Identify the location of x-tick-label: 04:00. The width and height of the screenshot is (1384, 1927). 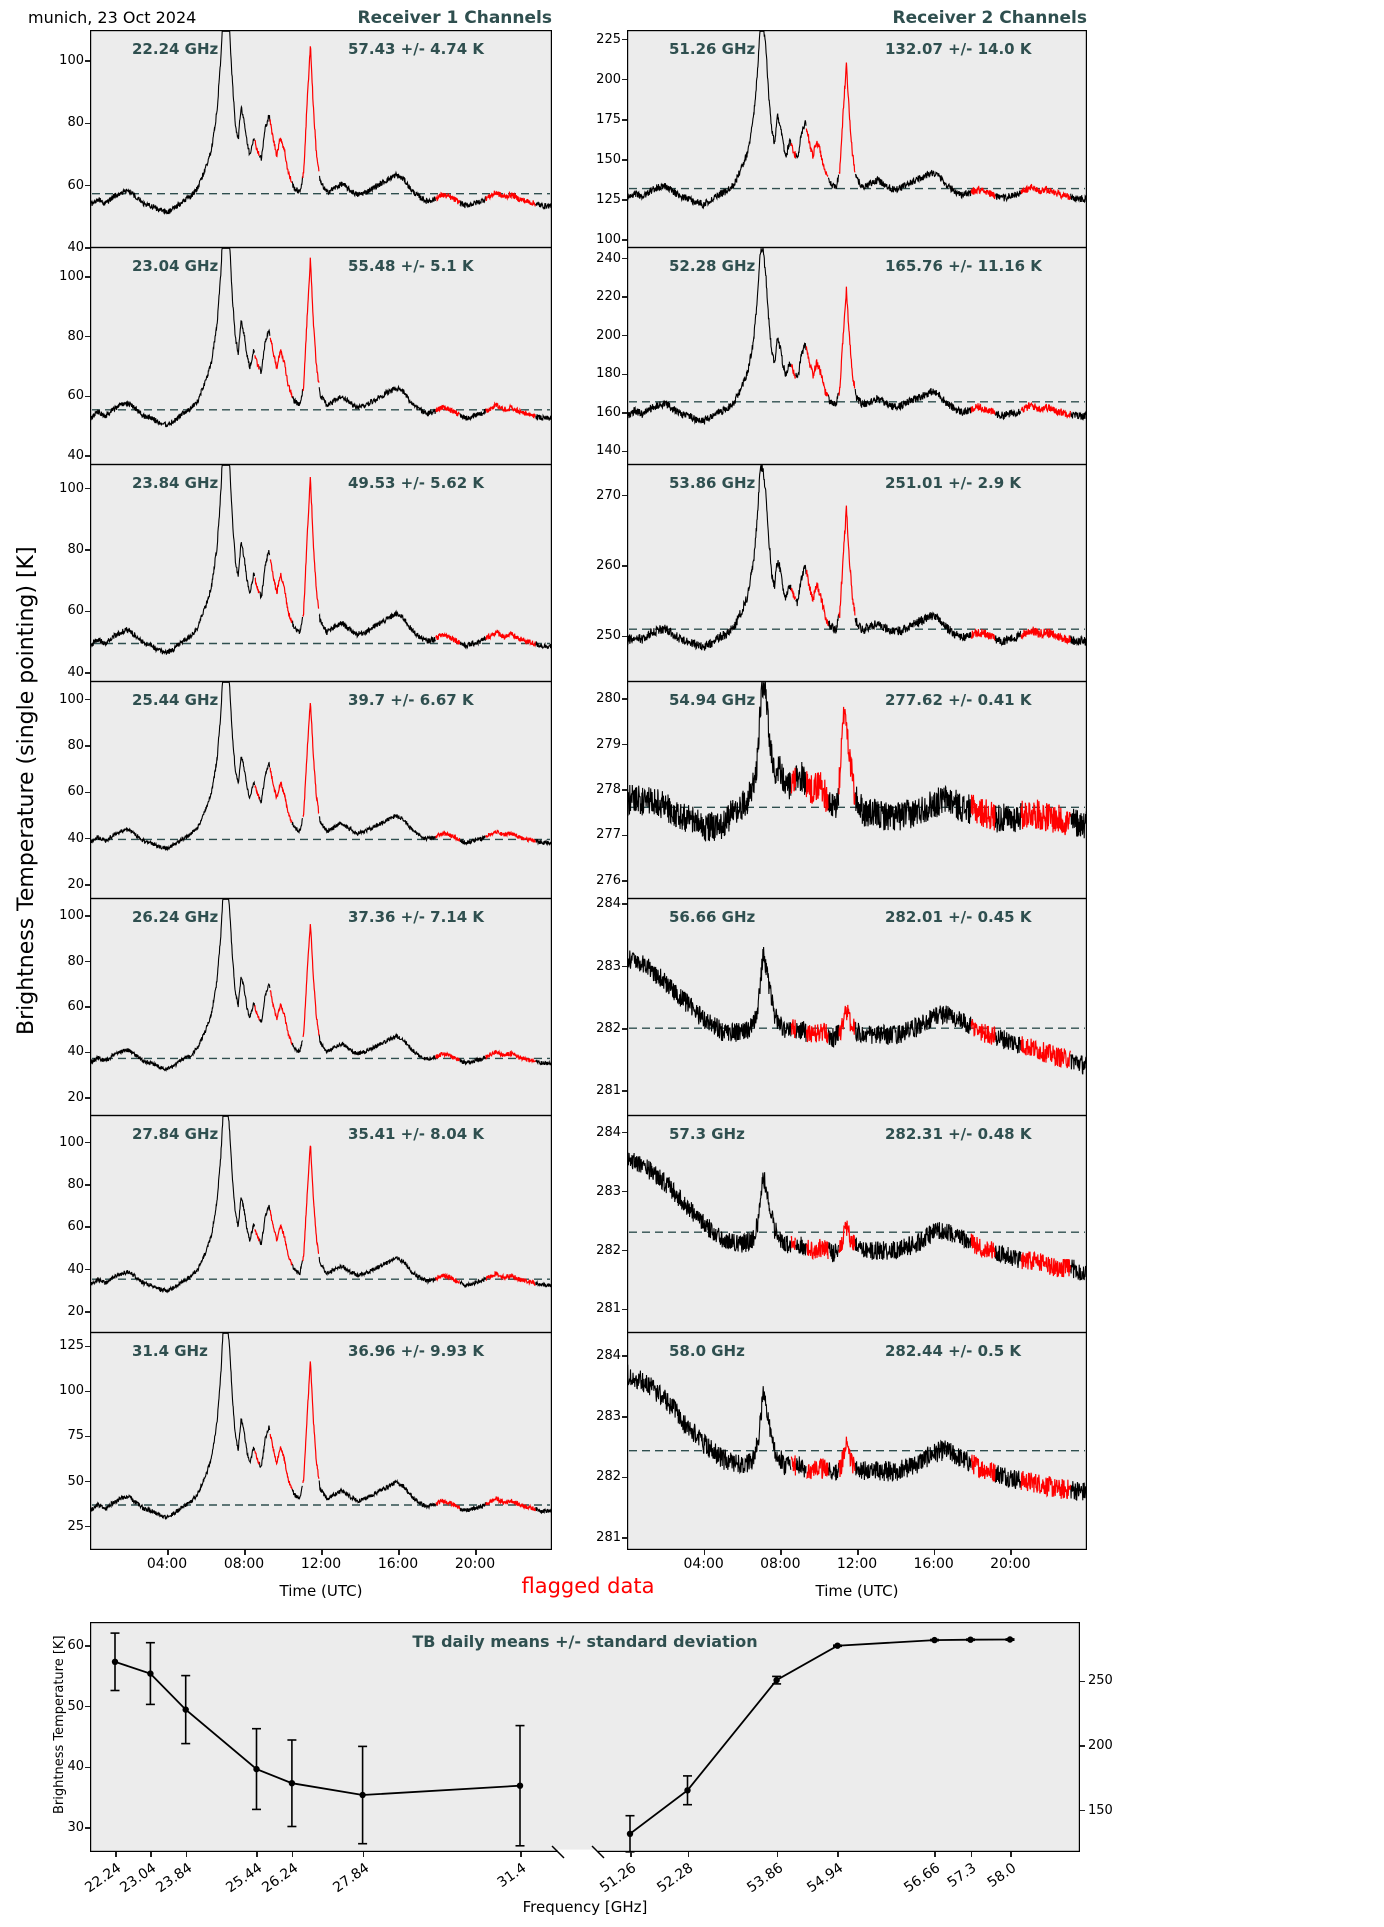
(703, 1564).